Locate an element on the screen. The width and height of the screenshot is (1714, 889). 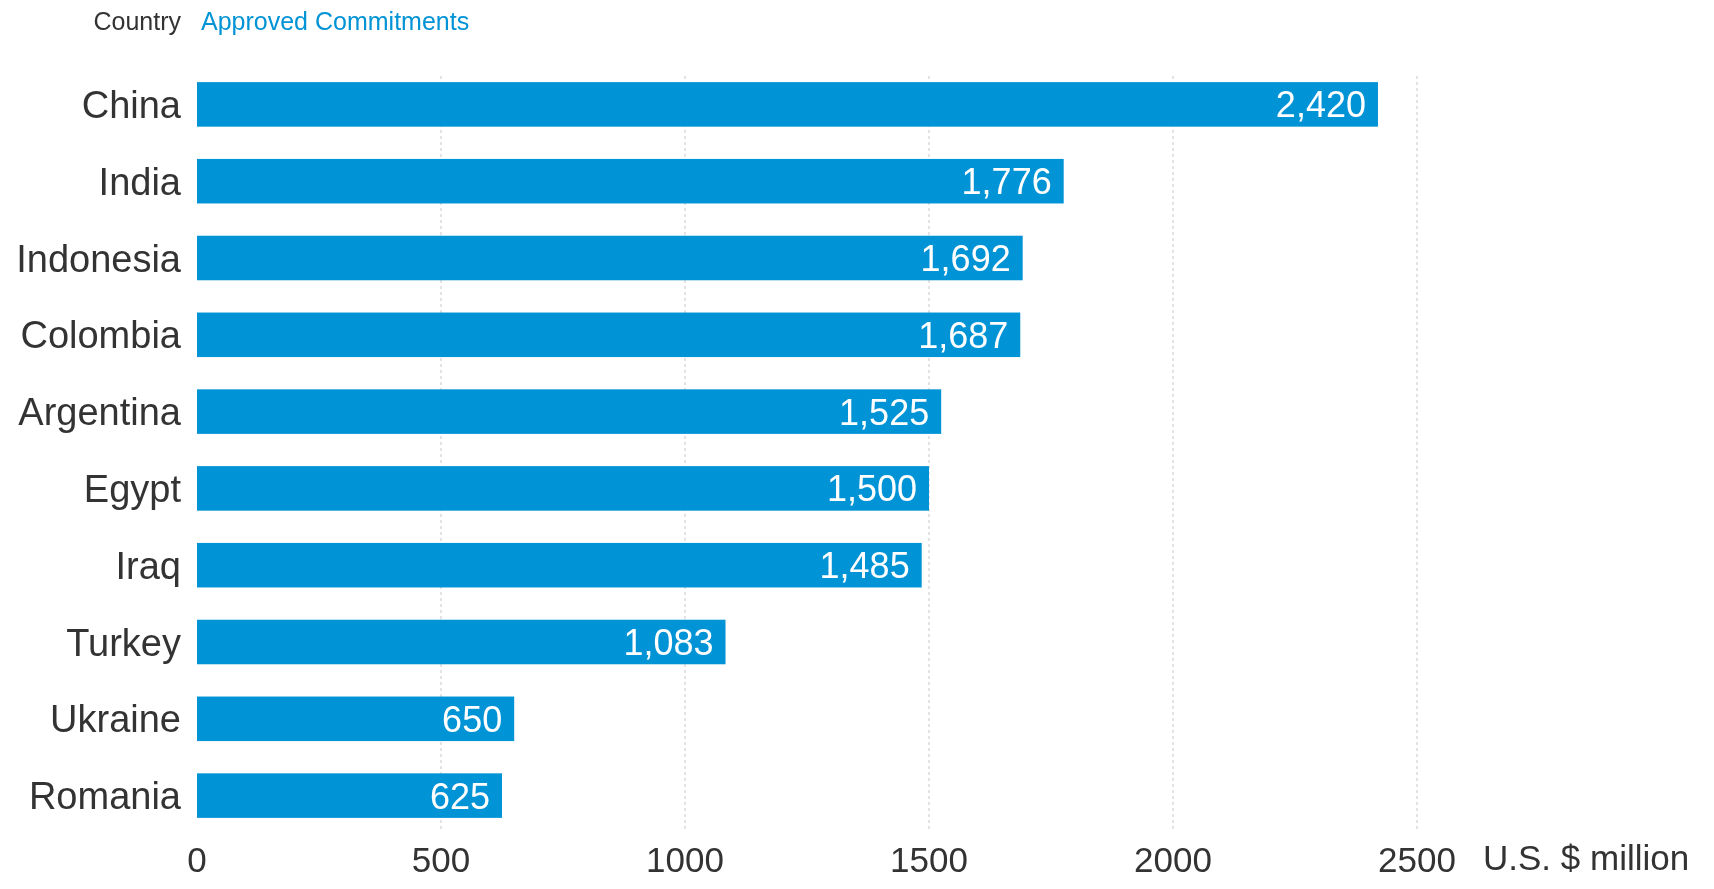
y-tick-label: Egypt is located at coordinates (132, 489).